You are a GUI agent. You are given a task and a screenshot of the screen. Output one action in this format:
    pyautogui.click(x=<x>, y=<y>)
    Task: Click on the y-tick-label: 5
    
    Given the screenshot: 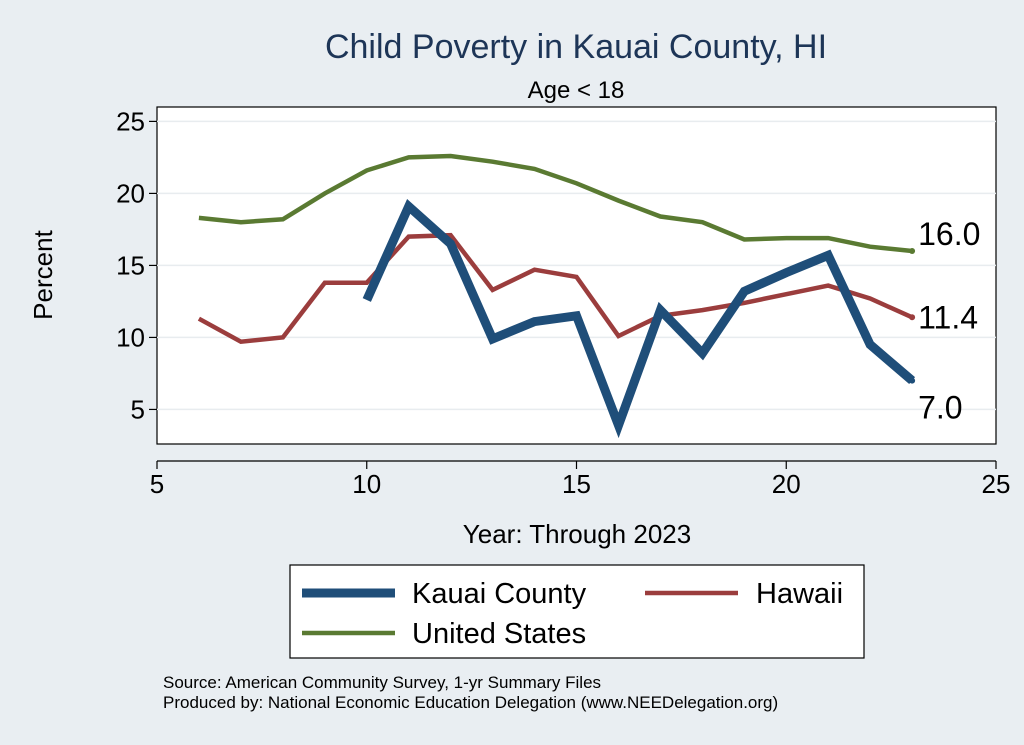 What is the action you would take?
    pyautogui.click(x=138, y=409)
    